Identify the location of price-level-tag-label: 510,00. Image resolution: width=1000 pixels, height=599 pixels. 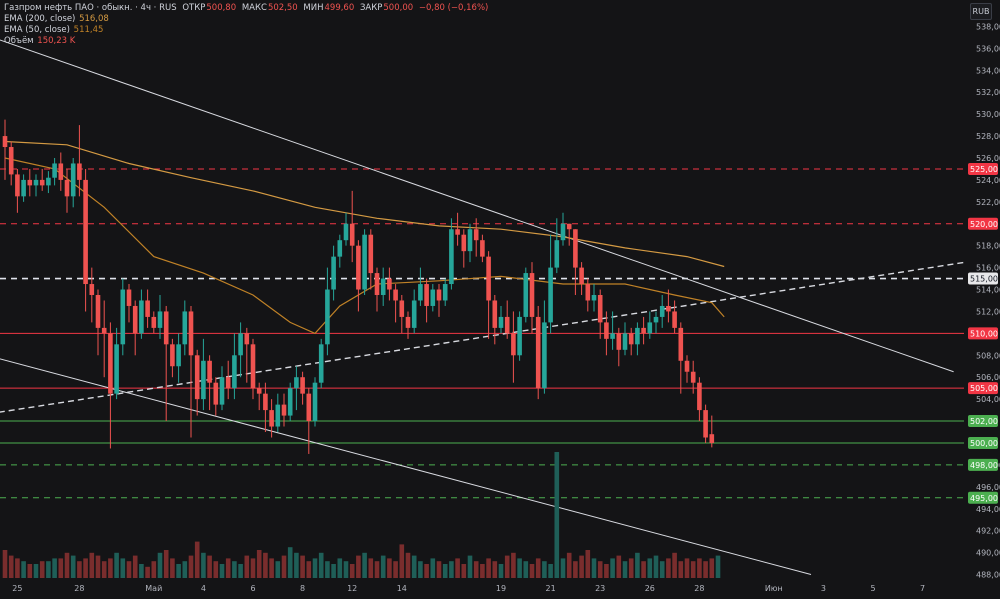
(984, 333).